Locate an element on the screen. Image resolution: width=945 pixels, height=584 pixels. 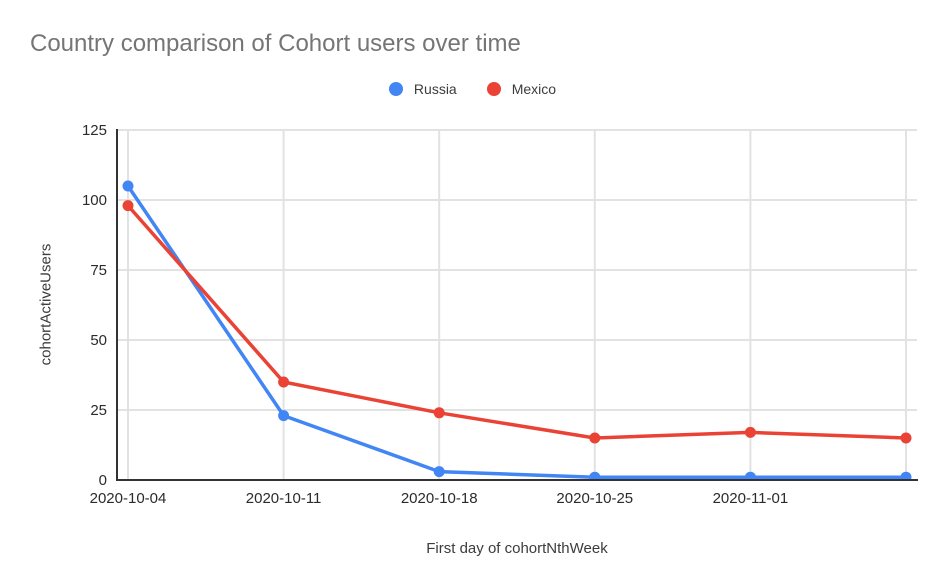
legend-label-russia: Russia is located at coordinates (435, 89).